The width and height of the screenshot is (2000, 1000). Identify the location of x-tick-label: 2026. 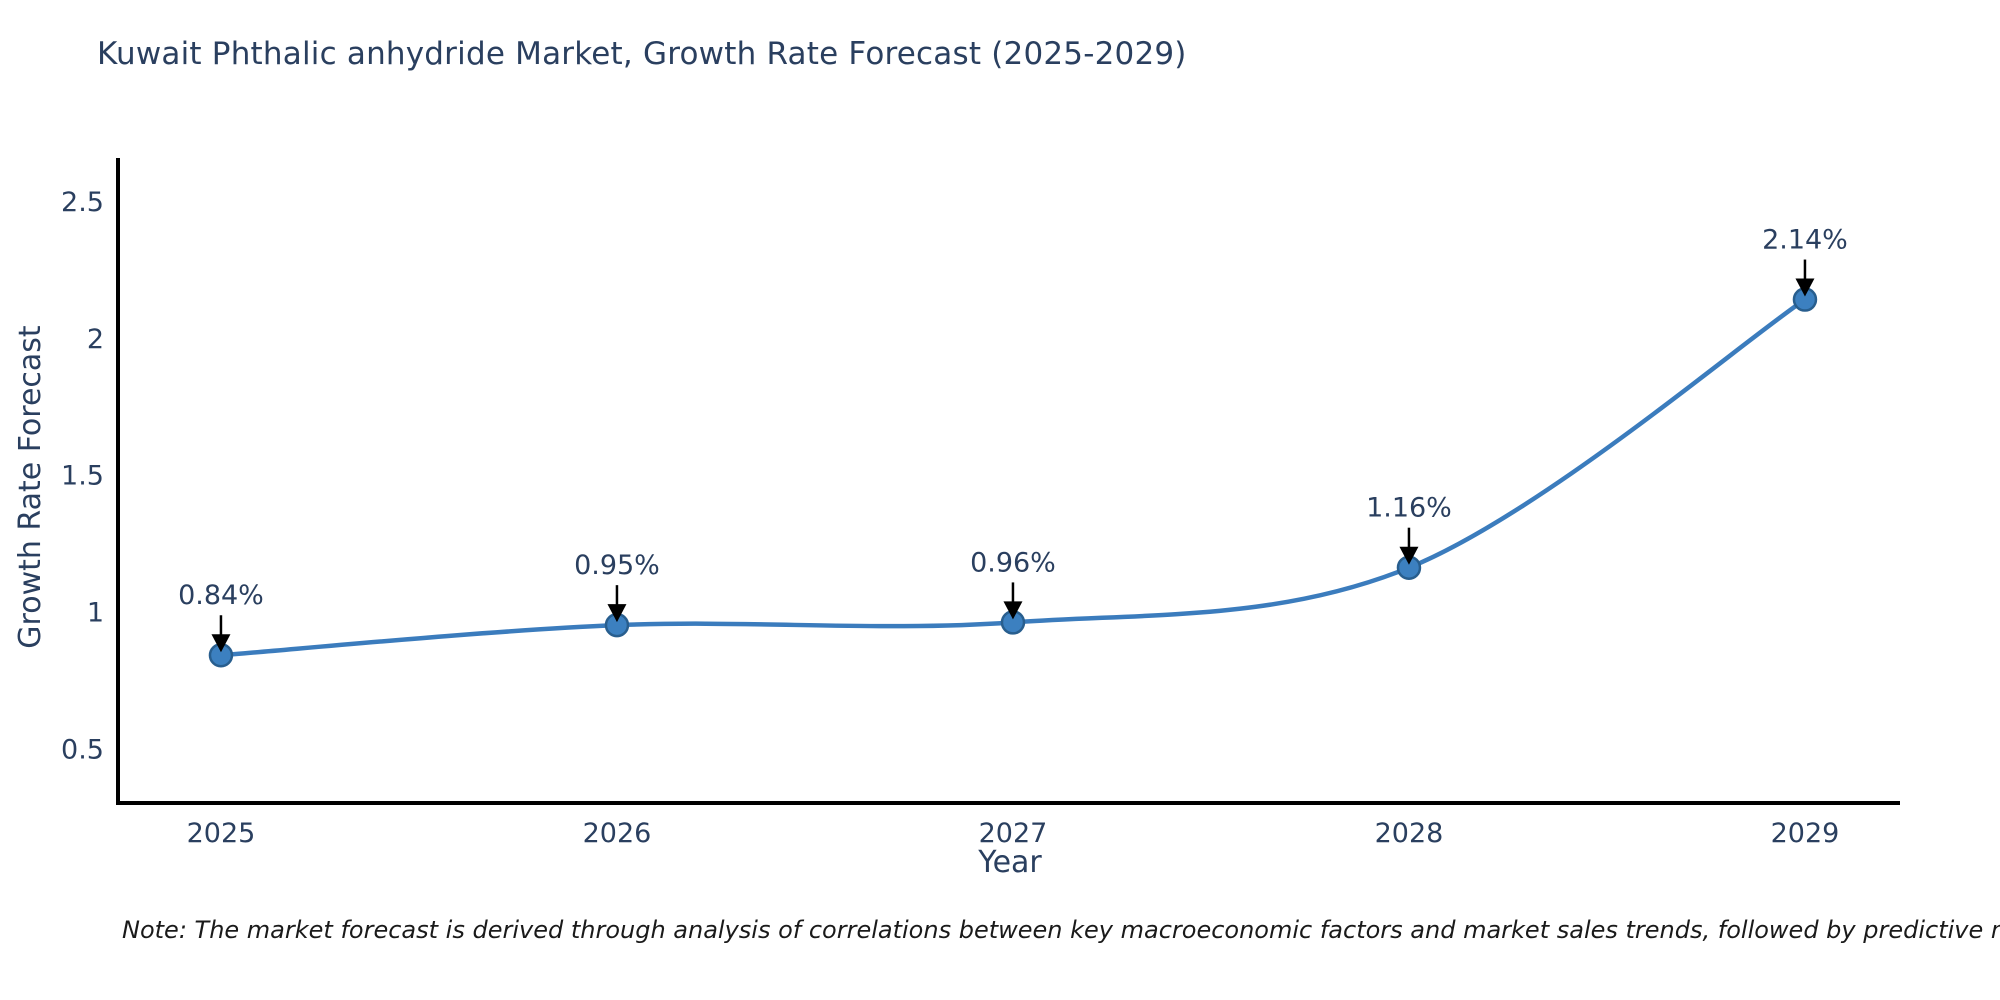
(617, 833).